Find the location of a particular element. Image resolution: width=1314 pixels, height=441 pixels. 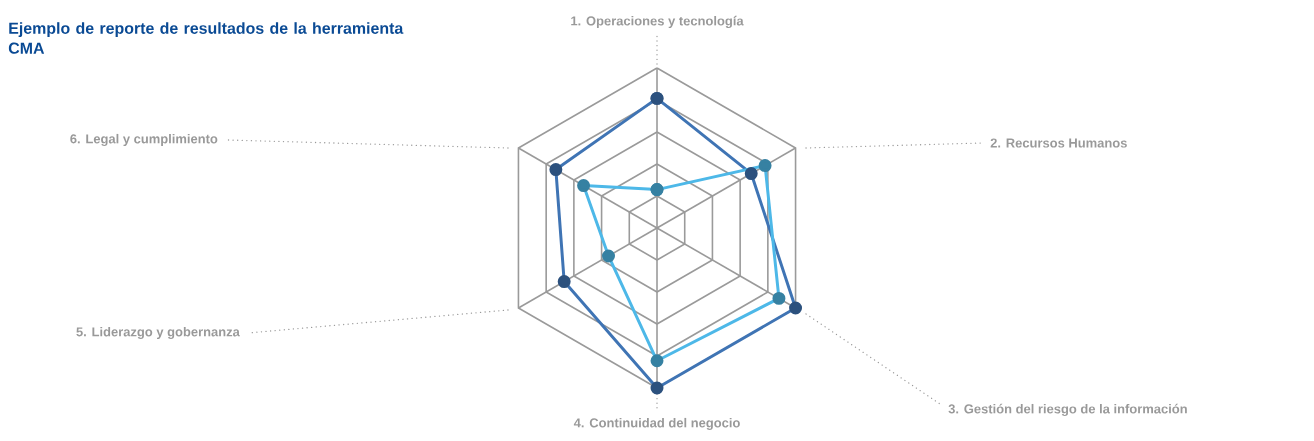

spoke-label: 6. Legal y cumplimiento is located at coordinates (144, 140).